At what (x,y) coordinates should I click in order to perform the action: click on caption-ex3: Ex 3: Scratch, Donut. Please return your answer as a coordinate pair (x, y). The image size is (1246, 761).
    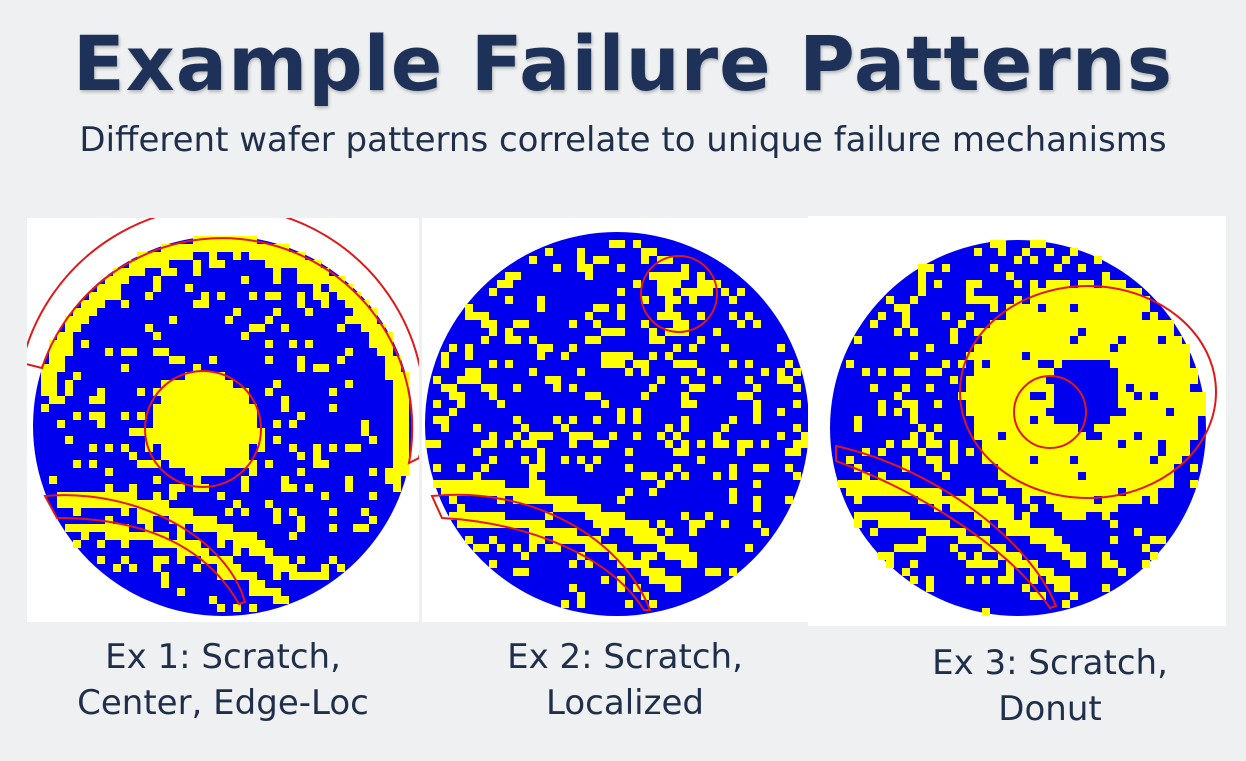
    Looking at the image, I should click on (1048, 686).